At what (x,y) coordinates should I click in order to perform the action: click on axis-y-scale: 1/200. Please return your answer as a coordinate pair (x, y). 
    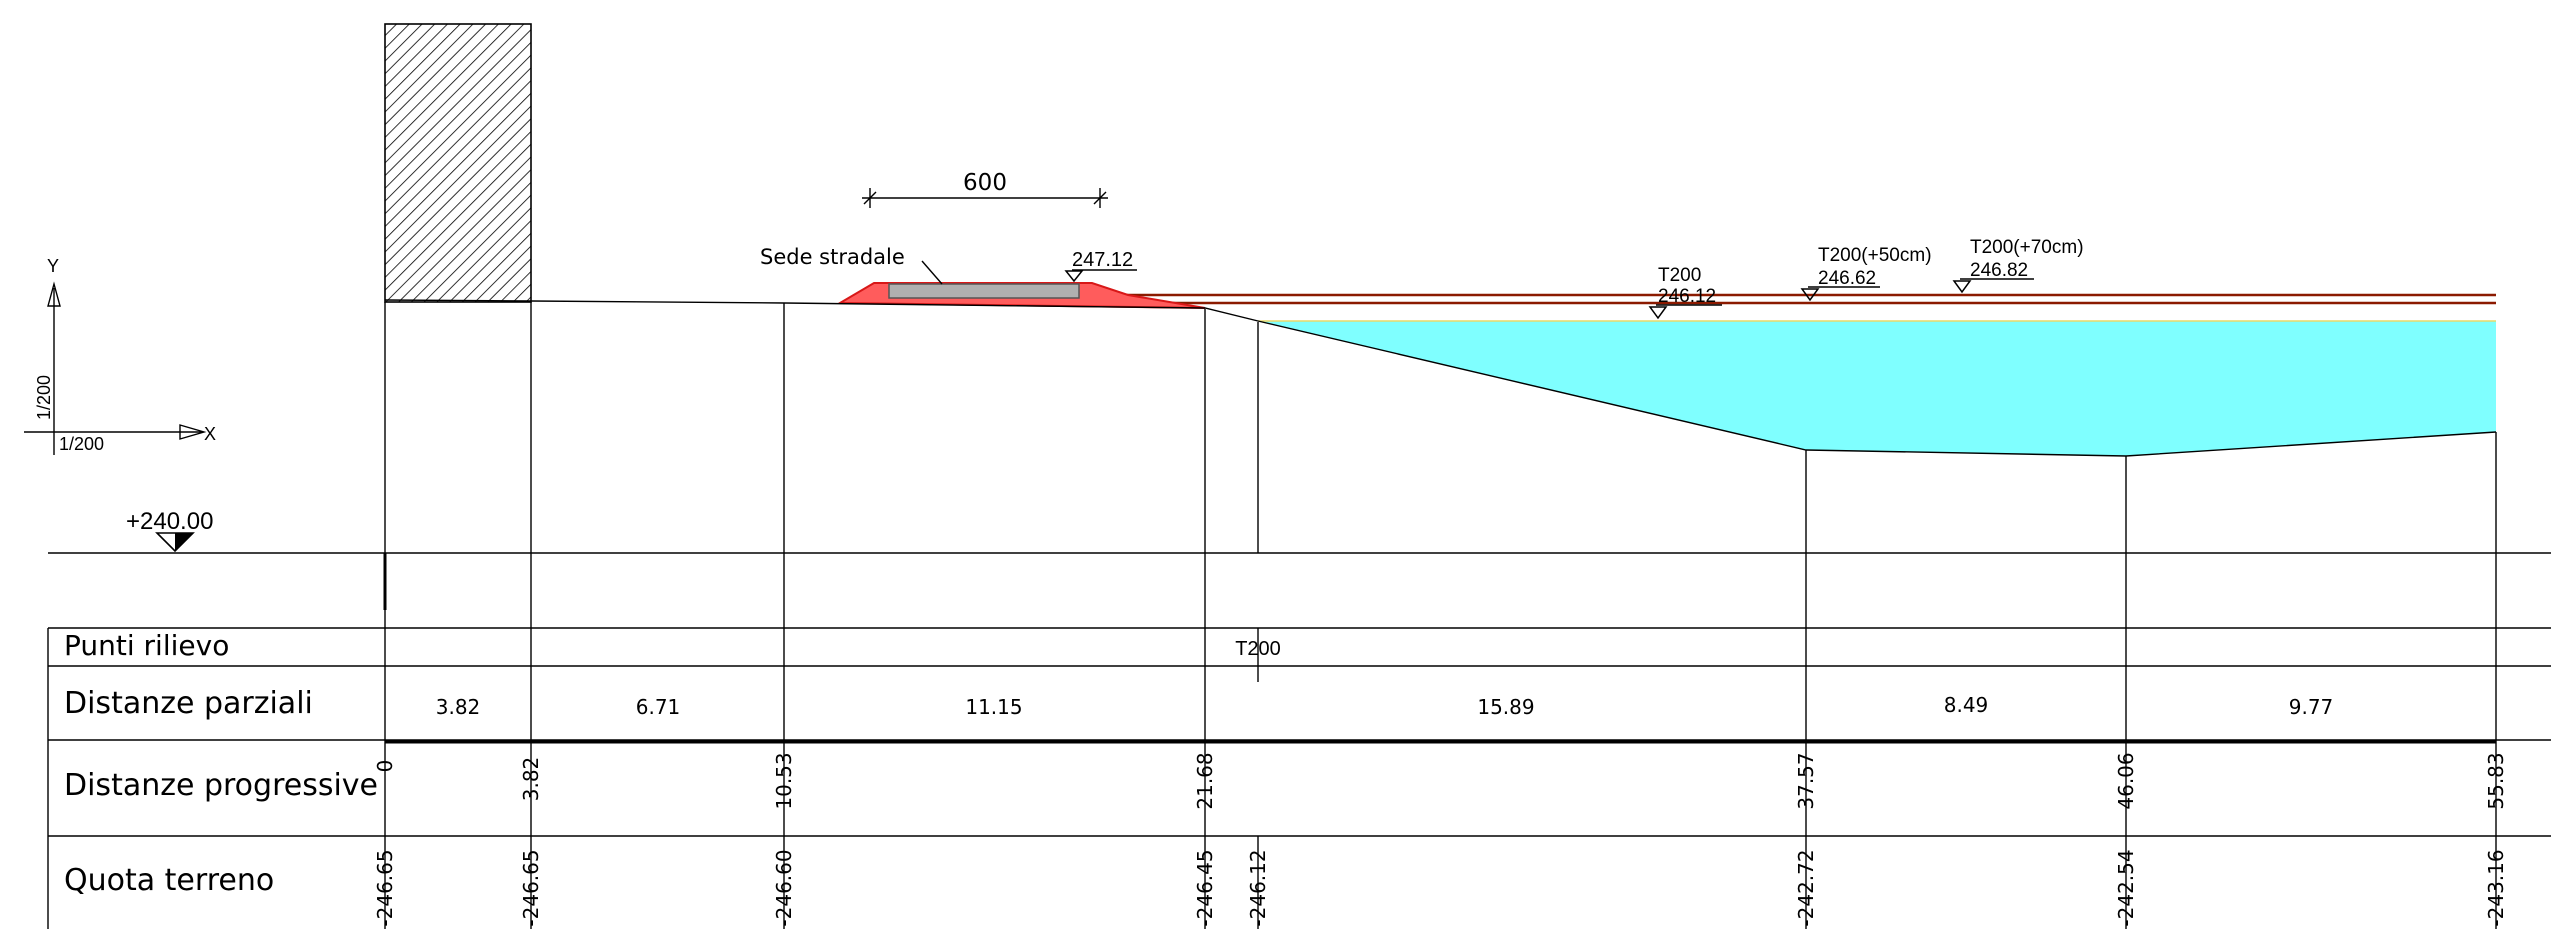
    Looking at the image, I should click on (44, 397).